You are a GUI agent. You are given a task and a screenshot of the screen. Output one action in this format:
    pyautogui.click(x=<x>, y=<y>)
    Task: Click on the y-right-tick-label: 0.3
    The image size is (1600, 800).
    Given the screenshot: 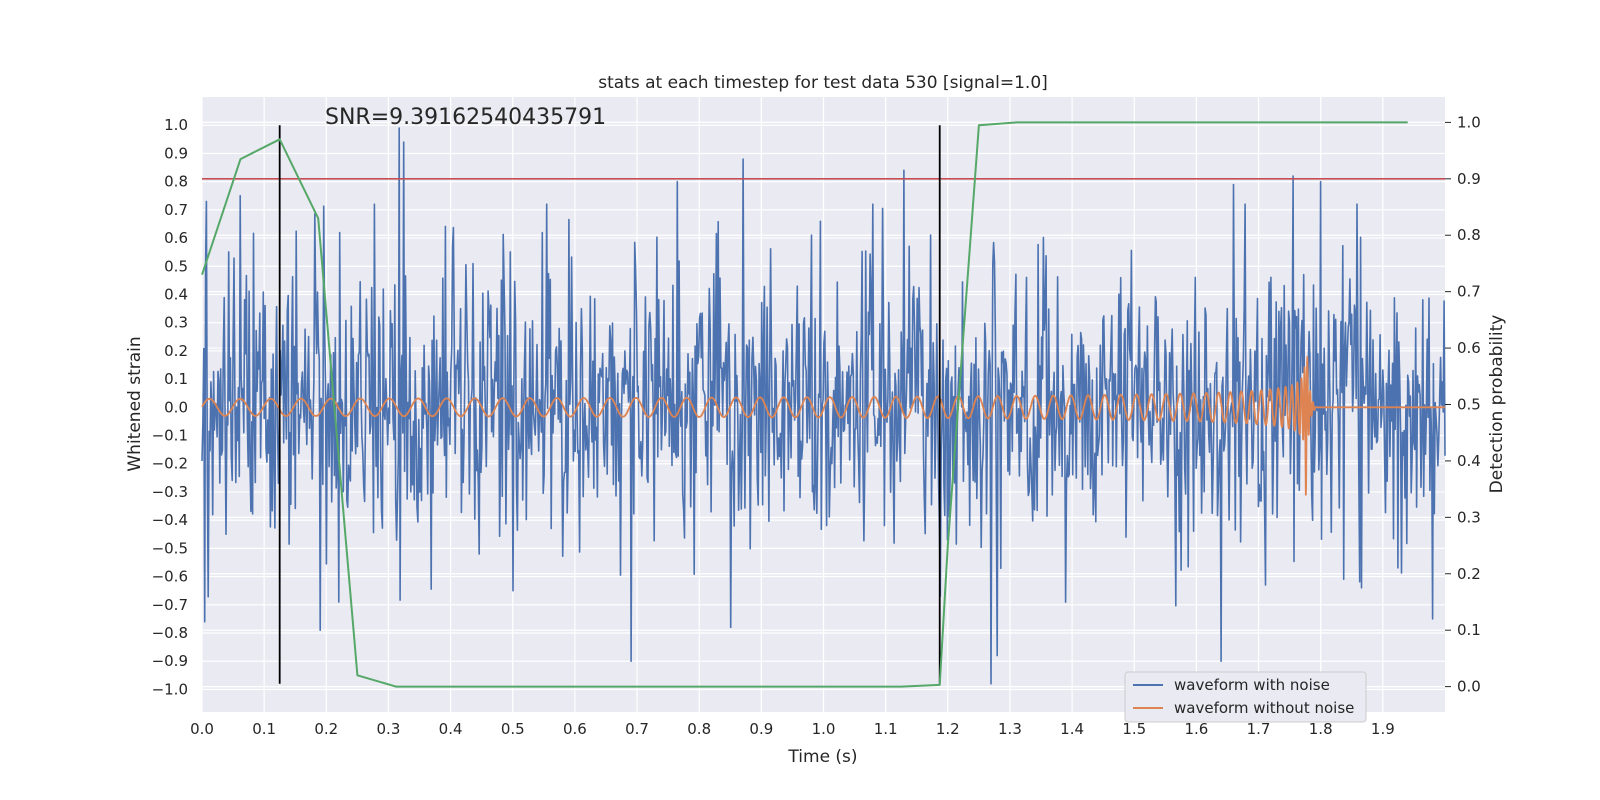 What is the action you would take?
    pyautogui.click(x=1469, y=517)
    